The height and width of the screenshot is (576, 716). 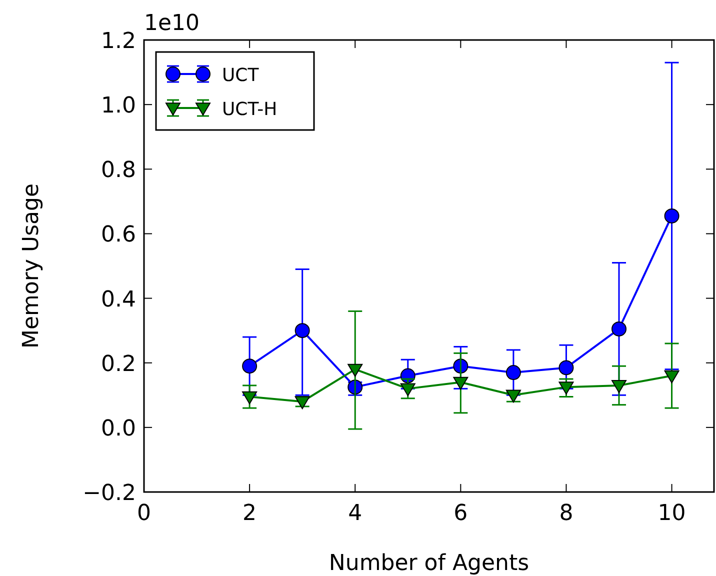 I want to click on y-tick-label: 0.6, so click(x=118, y=235).